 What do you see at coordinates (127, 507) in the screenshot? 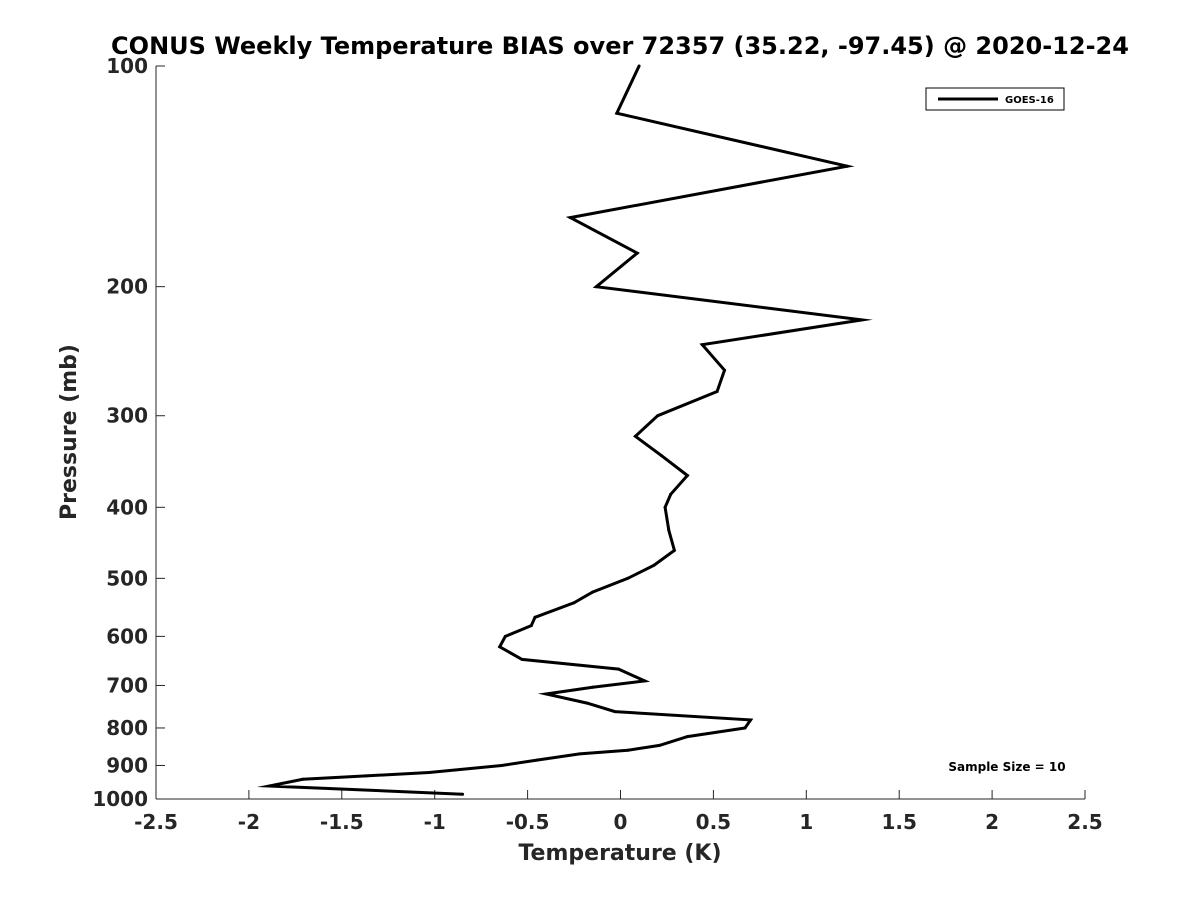
I see `y-tick-label: 400` at bounding box center [127, 507].